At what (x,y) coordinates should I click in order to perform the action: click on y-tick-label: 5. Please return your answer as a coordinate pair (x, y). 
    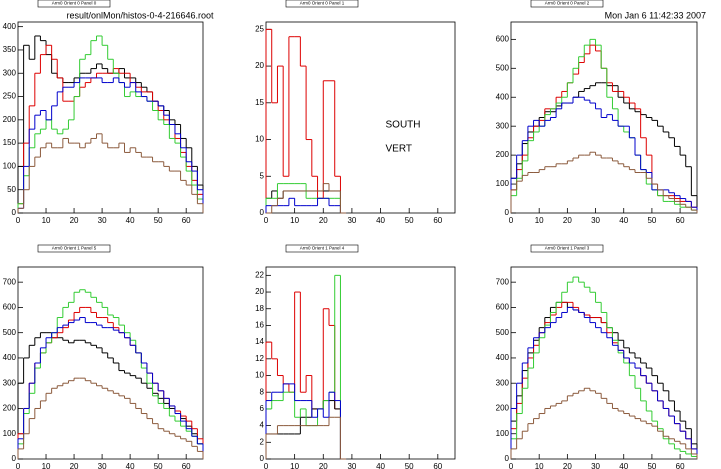
    Looking at the image, I should click on (262, 175).